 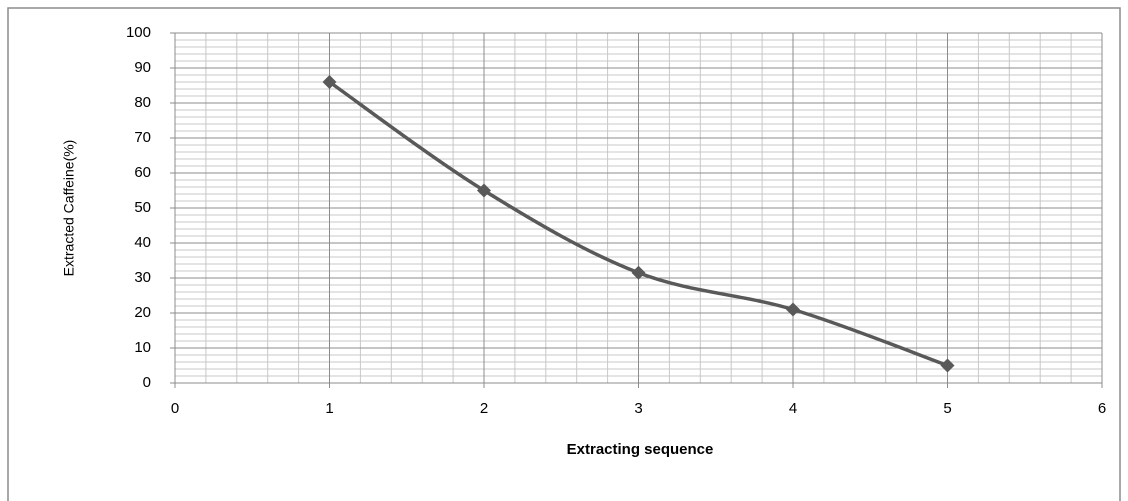 What do you see at coordinates (142, 312) in the screenshot?
I see `y-tick-label: 20` at bounding box center [142, 312].